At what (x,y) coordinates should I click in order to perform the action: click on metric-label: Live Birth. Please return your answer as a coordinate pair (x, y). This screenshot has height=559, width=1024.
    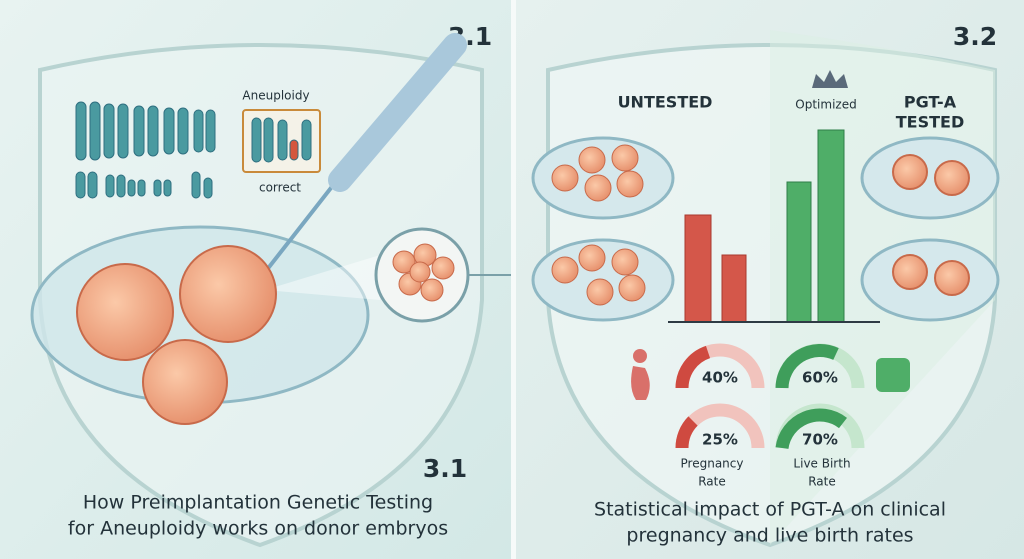
    Looking at the image, I should click on (821, 464).